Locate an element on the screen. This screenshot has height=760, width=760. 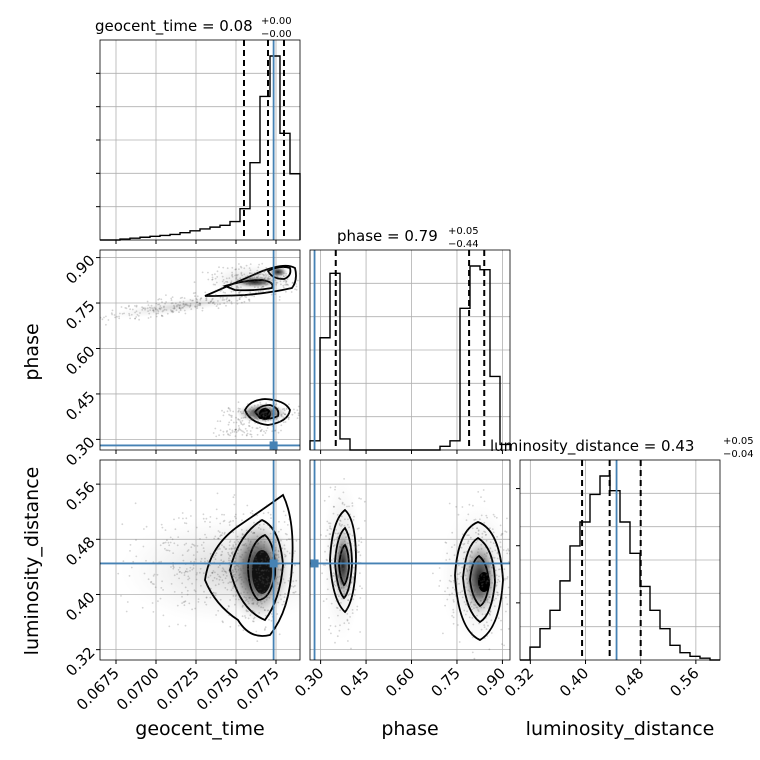
title-phase-main: phase = 0.79 is located at coordinates (387, 236).